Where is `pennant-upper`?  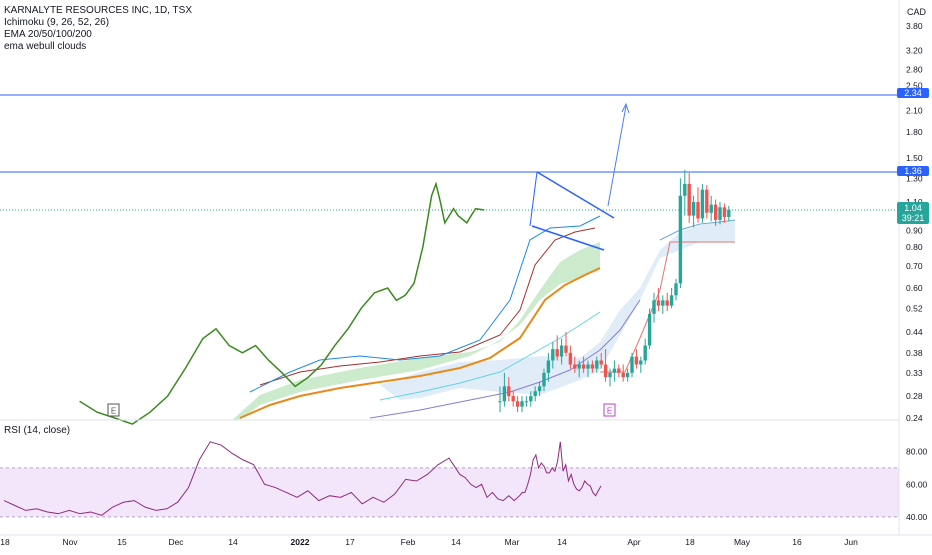 pennant-upper is located at coordinates (575, 195).